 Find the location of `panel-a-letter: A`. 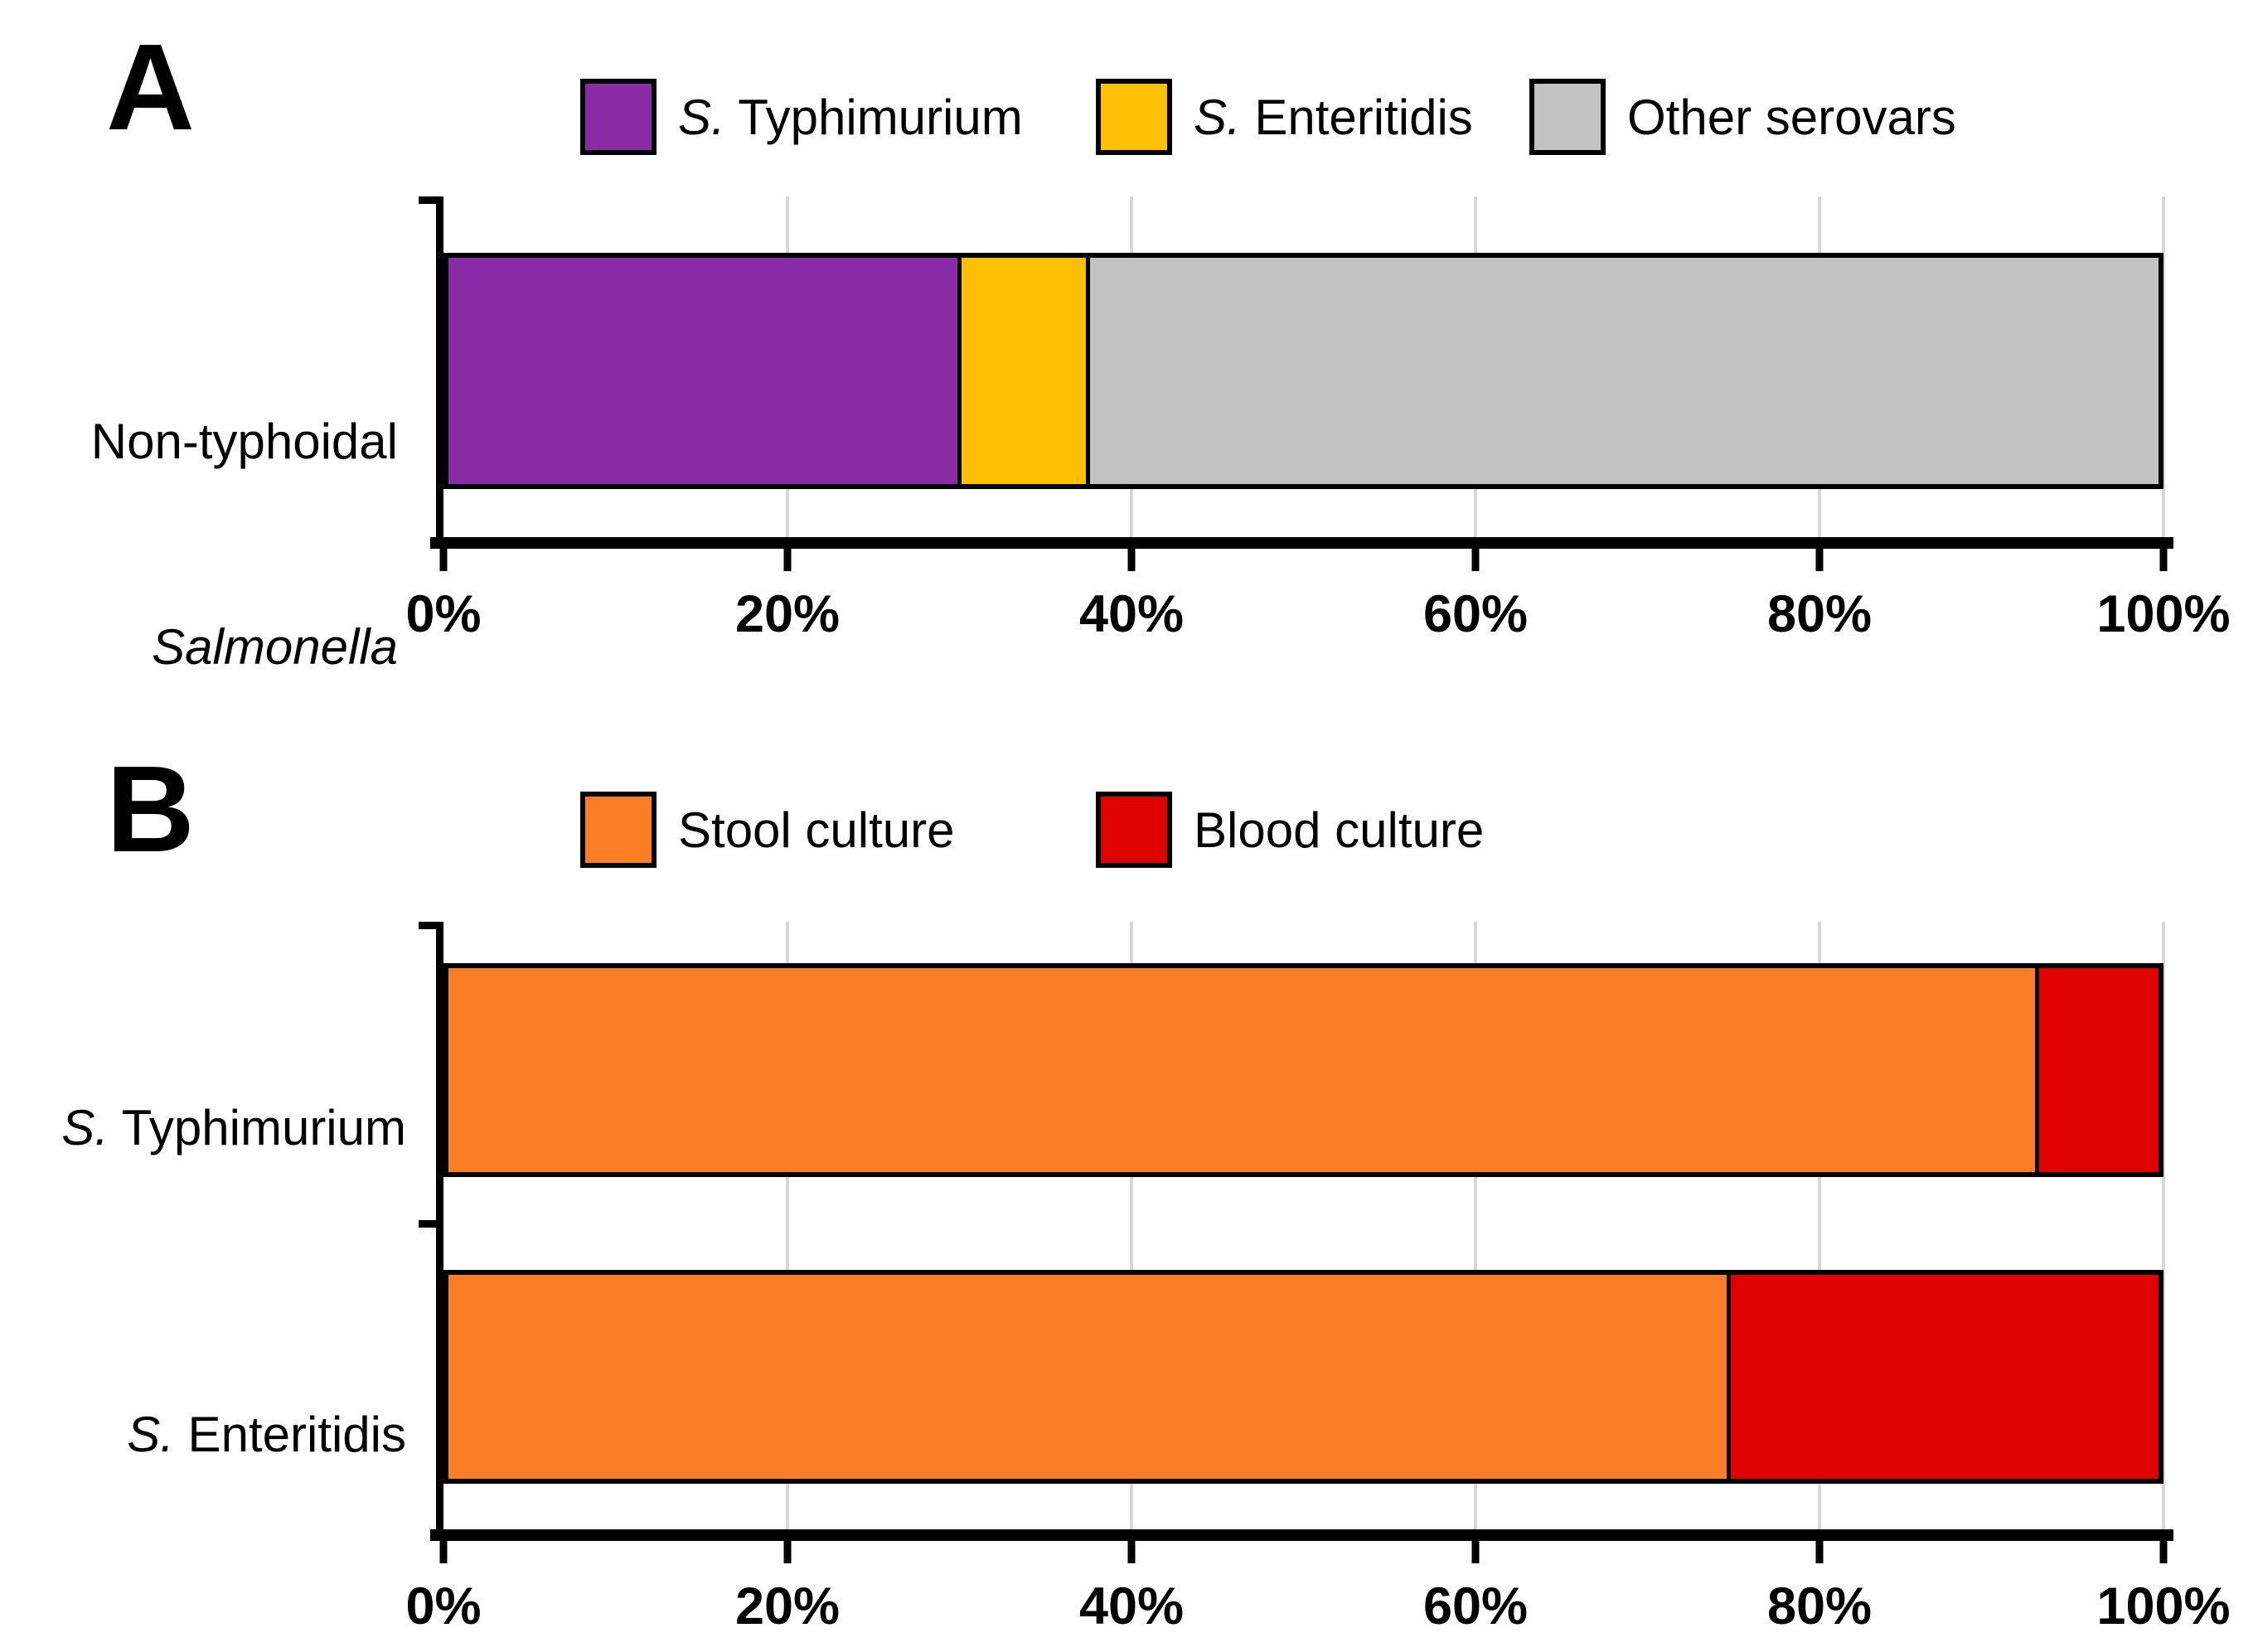

panel-a-letter: A is located at coordinates (150, 87).